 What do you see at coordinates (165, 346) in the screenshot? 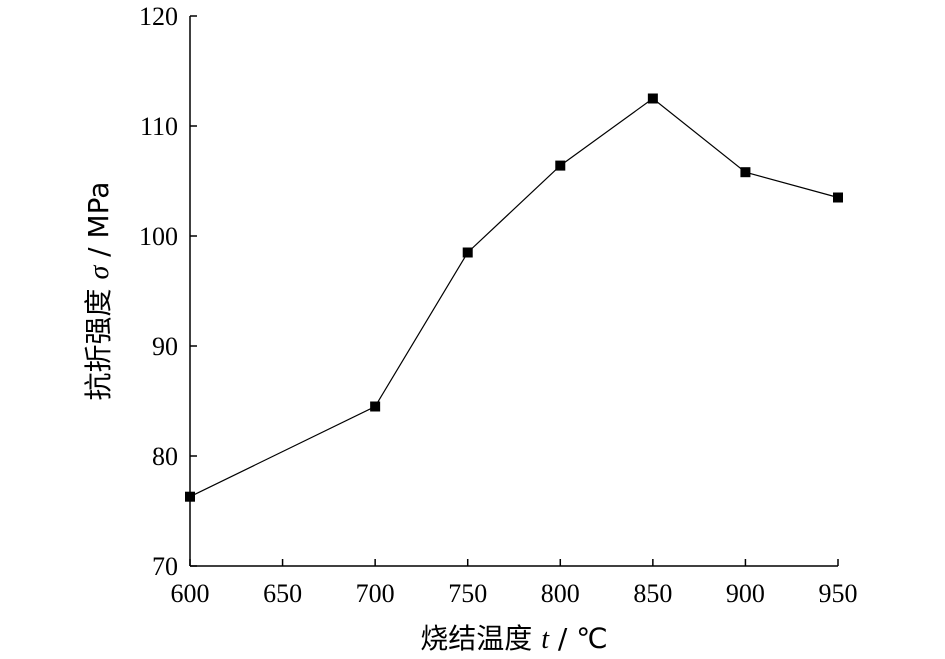
I see `y-tick-label: 90` at bounding box center [165, 346].